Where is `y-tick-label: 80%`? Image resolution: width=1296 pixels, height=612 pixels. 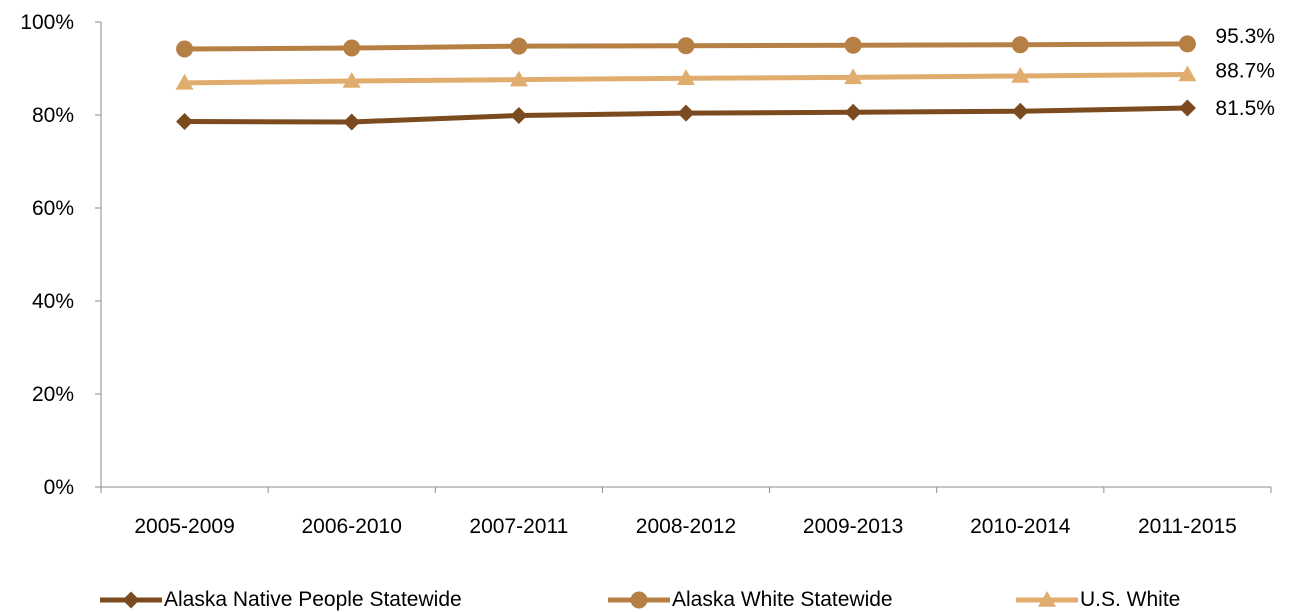 y-tick-label: 80% is located at coordinates (53, 115).